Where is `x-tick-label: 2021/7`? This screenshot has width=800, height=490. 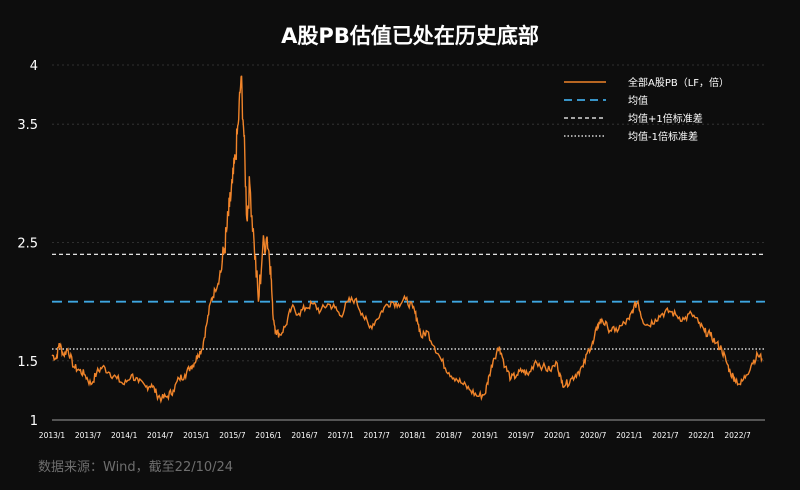
x-tick-label: 2021/7 is located at coordinates (665, 435).